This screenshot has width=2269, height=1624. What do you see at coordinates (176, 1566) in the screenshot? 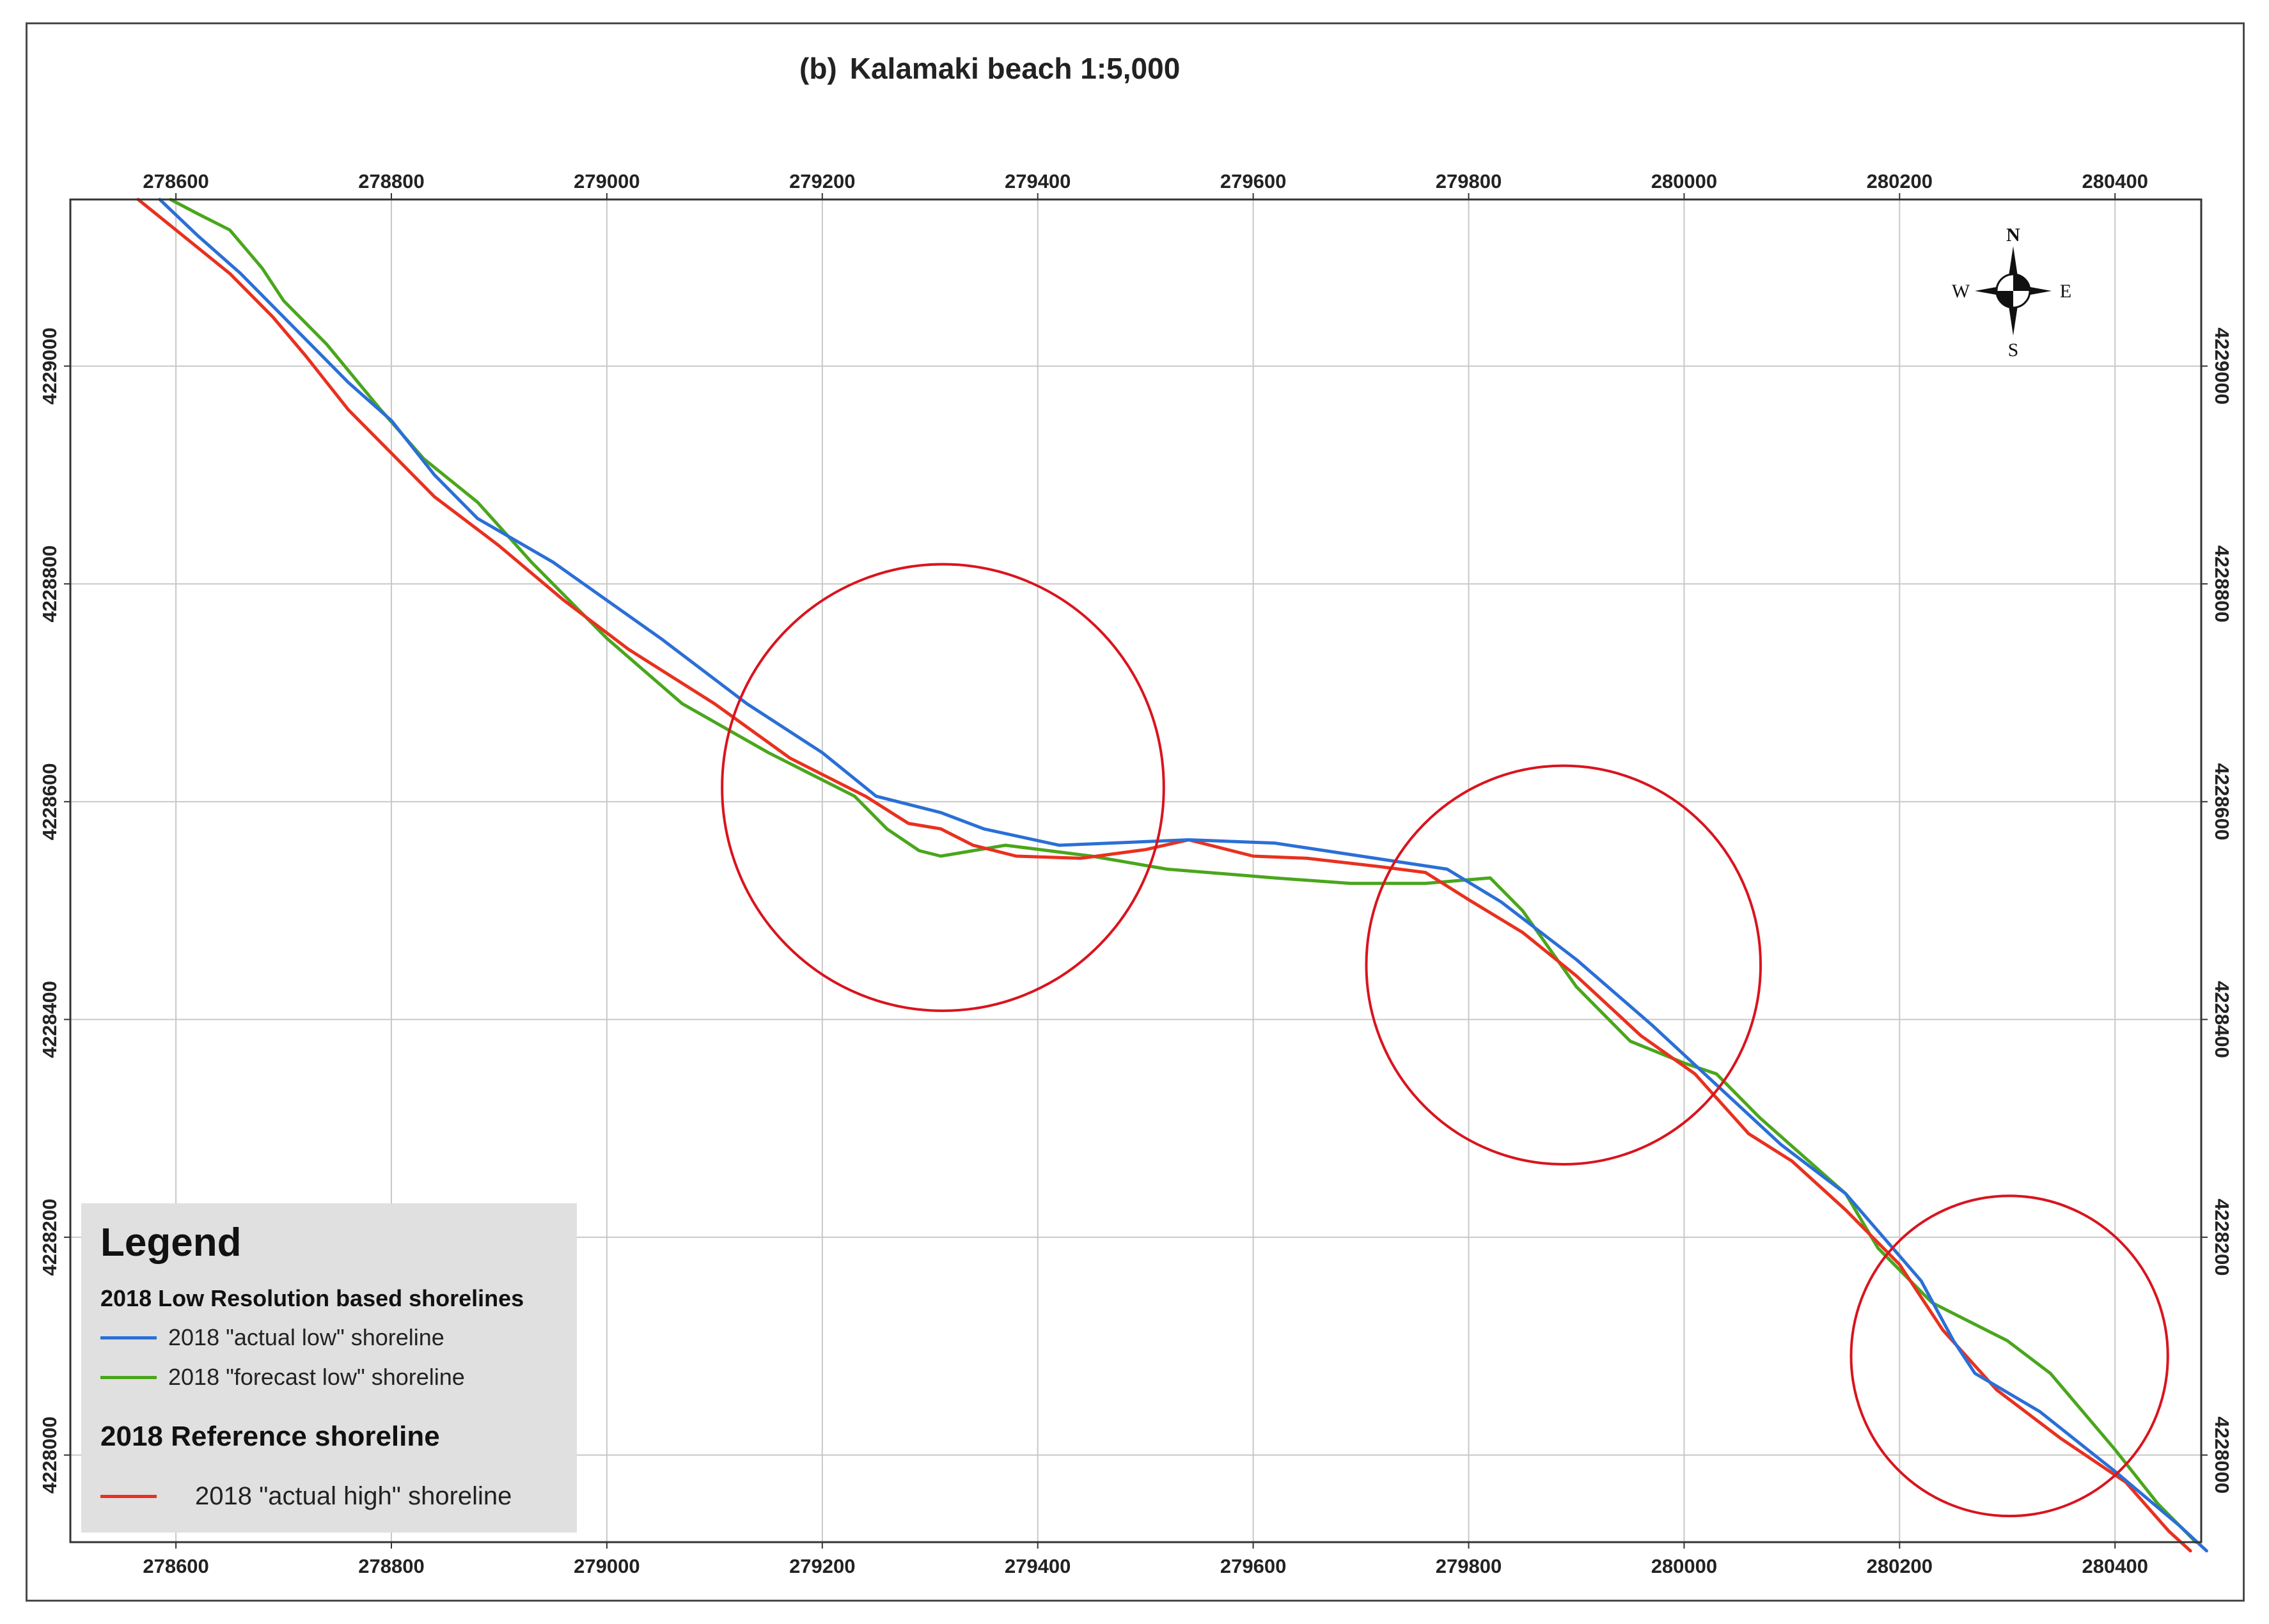
I see `x-tick-label-bottom: 278600` at bounding box center [176, 1566].